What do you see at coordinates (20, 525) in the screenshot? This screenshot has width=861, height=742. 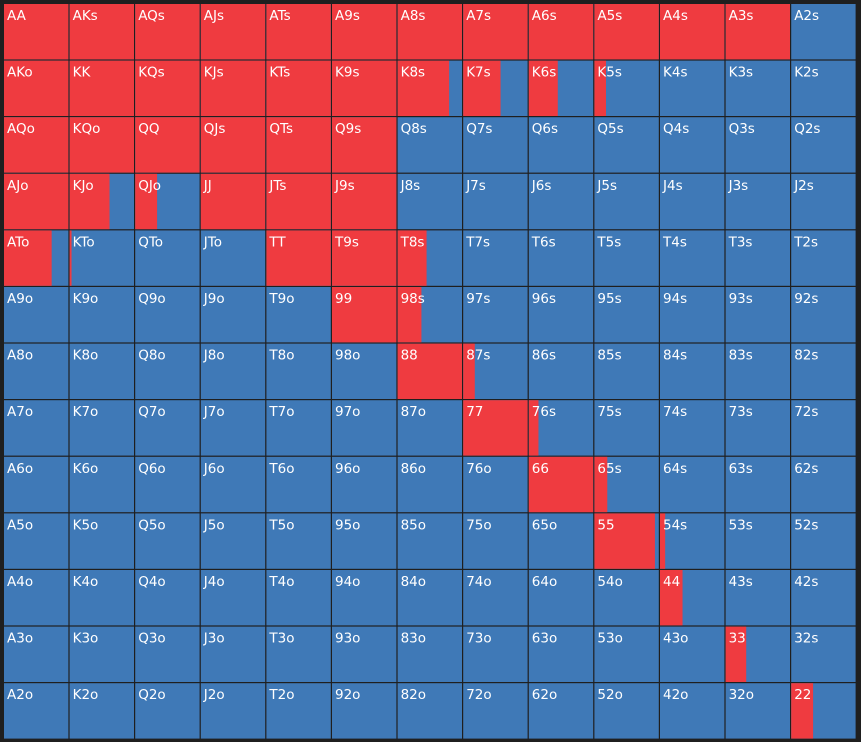 I see `hand-label: A5o` at bounding box center [20, 525].